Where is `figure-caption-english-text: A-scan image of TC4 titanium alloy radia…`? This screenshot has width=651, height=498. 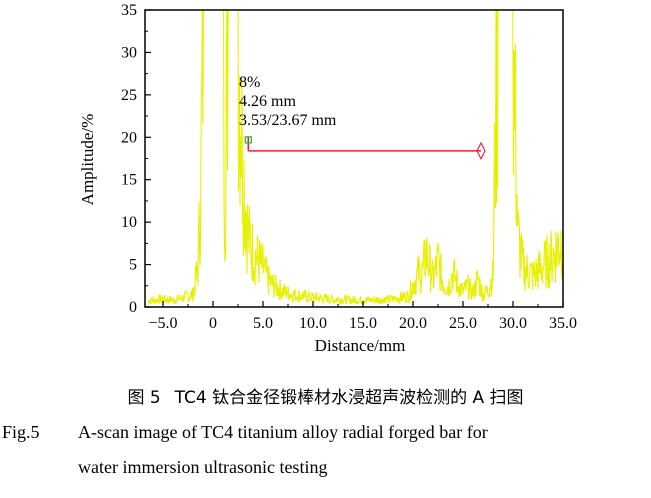
figure-caption-english-text: A-scan image of TC4 titanium alloy radia… is located at coordinates (283, 432).